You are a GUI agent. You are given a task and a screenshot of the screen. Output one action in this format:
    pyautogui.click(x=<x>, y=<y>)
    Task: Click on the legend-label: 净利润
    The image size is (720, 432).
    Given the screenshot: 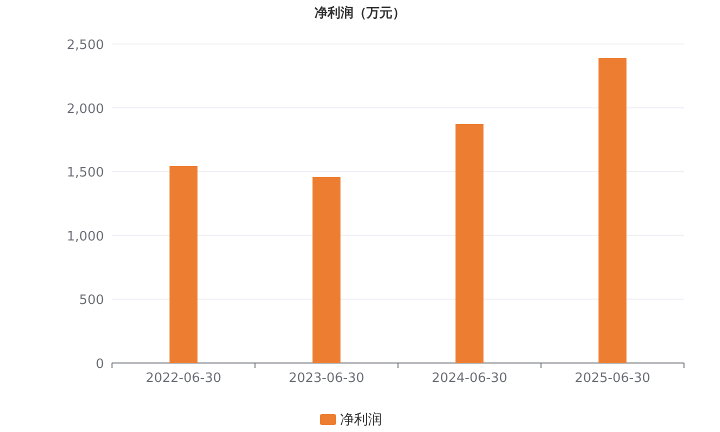 What is the action you would take?
    pyautogui.click(x=361, y=420)
    